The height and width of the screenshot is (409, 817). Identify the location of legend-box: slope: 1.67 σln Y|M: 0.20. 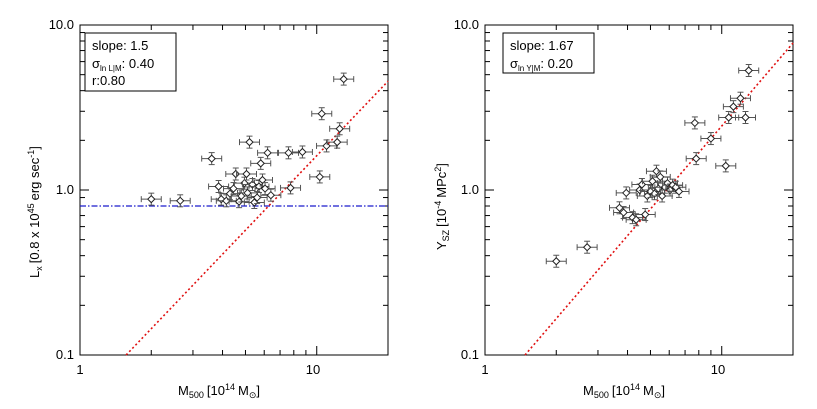
(548, 53).